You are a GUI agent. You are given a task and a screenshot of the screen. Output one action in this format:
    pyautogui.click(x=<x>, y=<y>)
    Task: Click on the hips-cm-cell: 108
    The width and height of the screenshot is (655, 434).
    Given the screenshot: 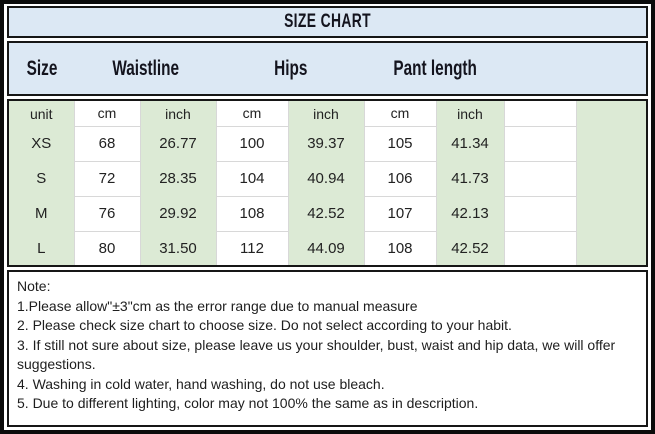 What is the action you would take?
    pyautogui.click(x=252, y=213)
    